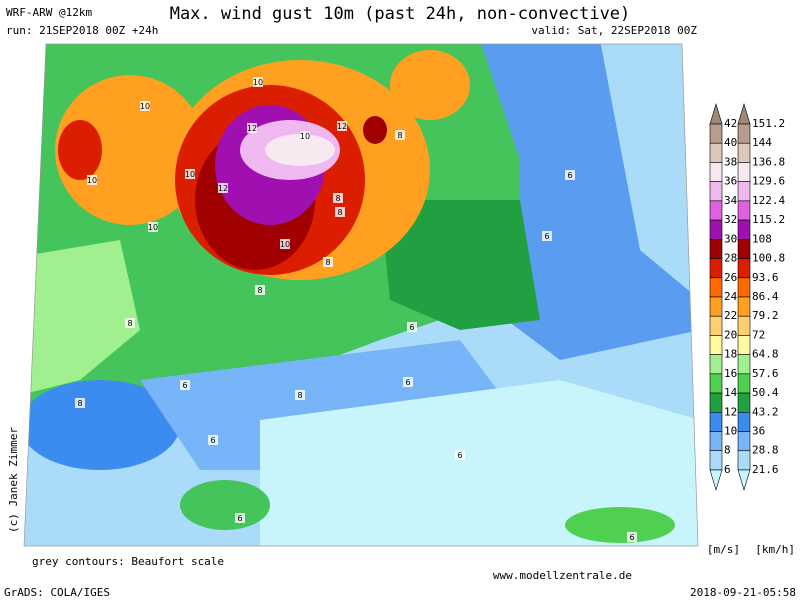  Describe the element at coordinates (730, 219) in the screenshot. I see `colorbar-label: 32` at that location.